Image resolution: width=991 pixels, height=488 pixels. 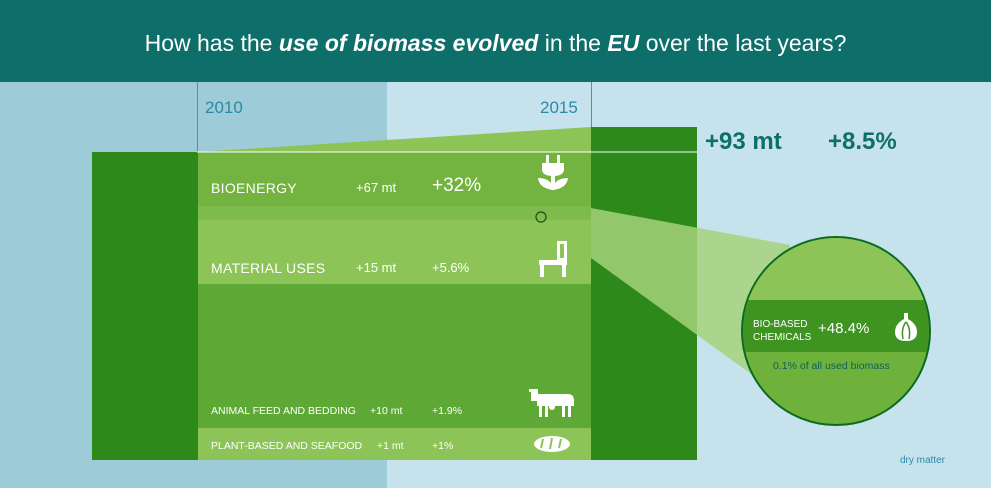 I want to click on title-emphasis-eu: EU, so click(x=623, y=43).